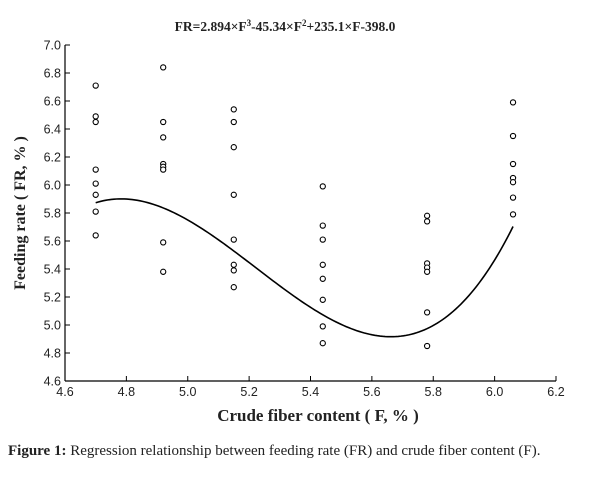 Image resolution: width=590 pixels, height=496 pixels. Describe the element at coordinates (52, 46) in the screenshot. I see `y-tick-label: 7.0` at that location.